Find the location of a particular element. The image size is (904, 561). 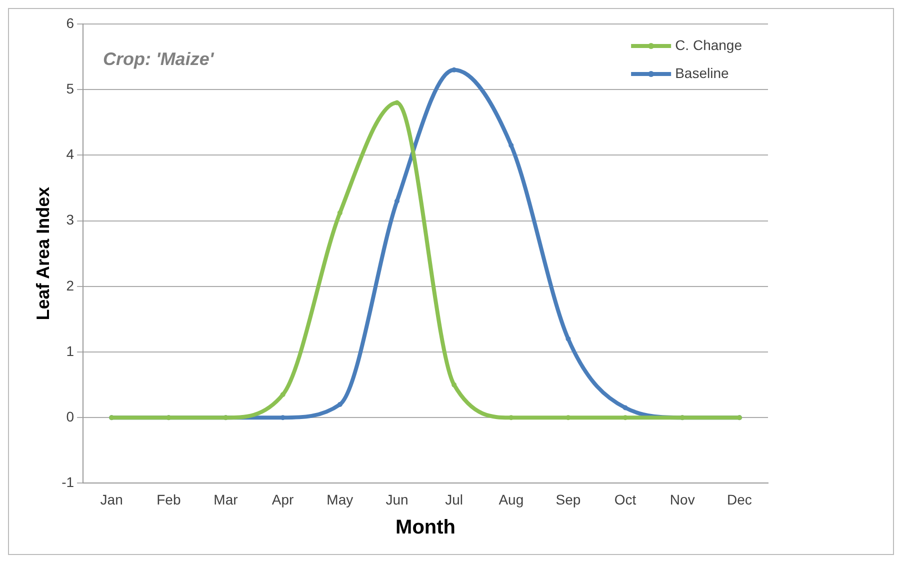

y-tick-label: 1 is located at coordinates (70, 350).